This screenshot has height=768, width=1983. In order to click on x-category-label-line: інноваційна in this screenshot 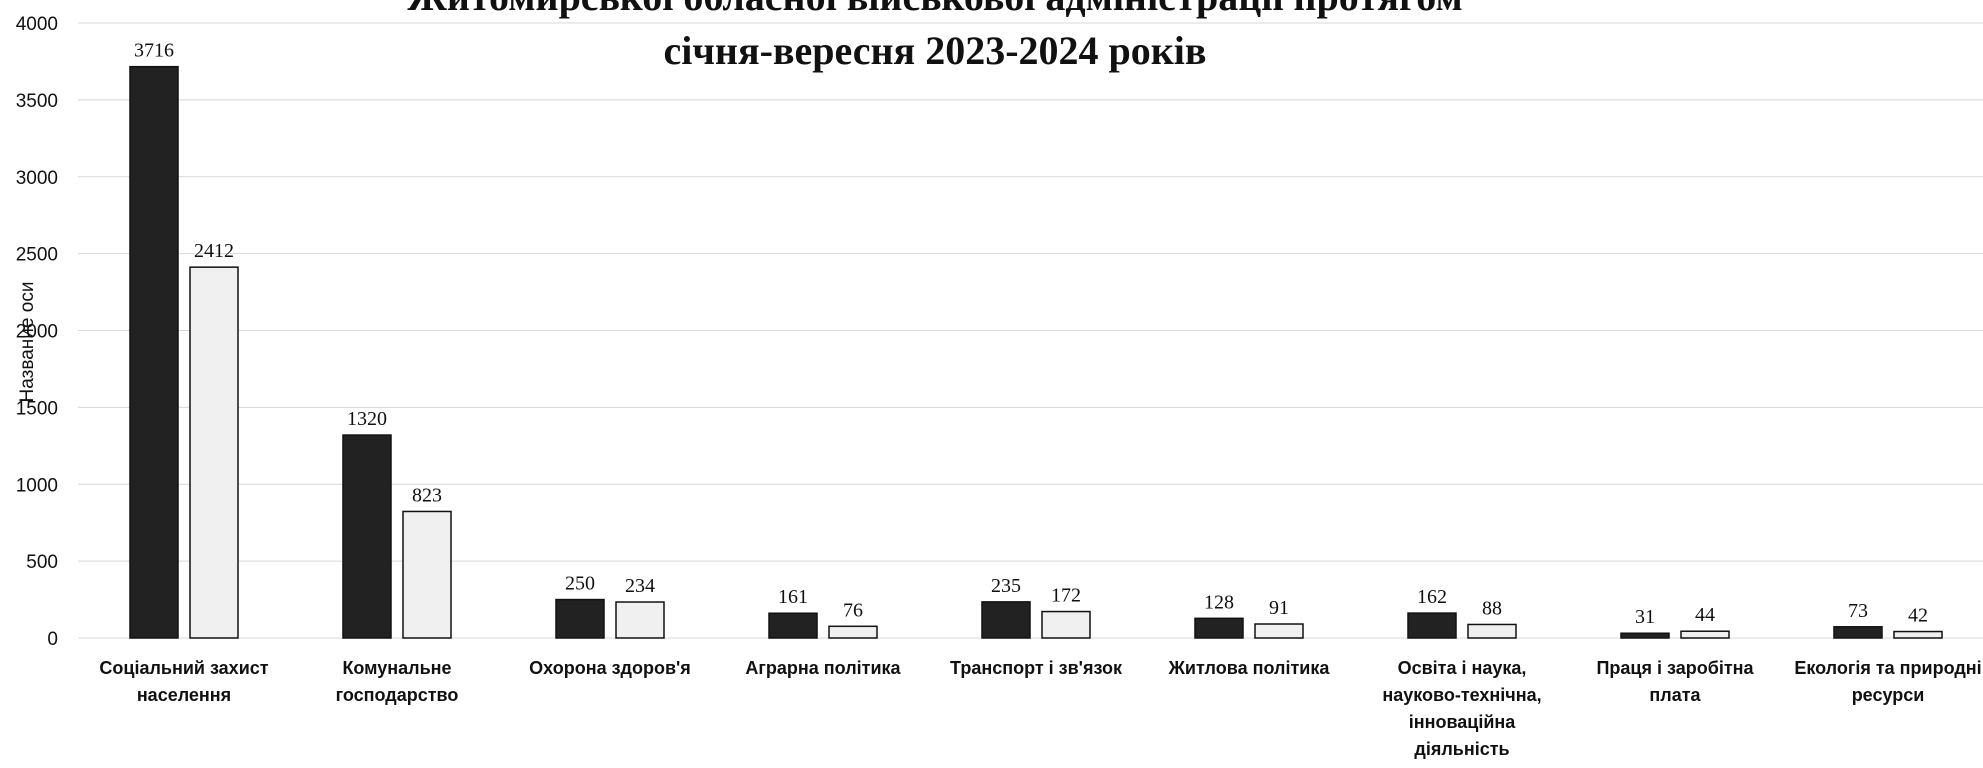, I will do `click(1463, 722)`.